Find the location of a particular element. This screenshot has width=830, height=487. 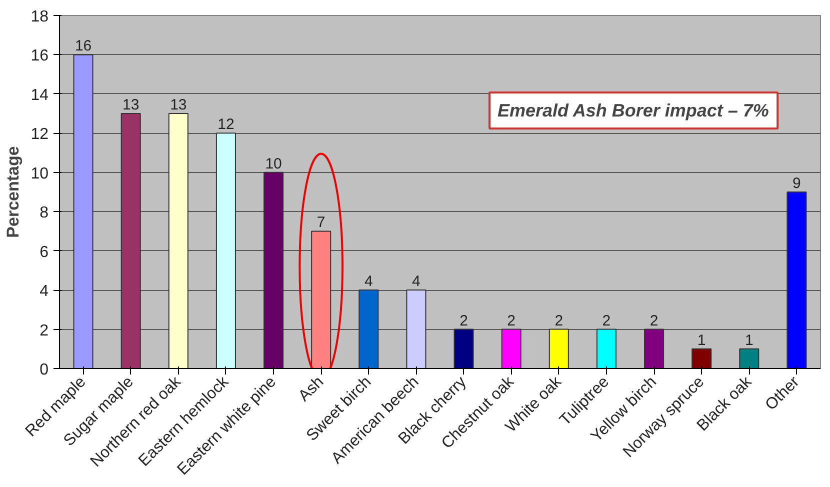

data-label: 7 is located at coordinates (321, 223).